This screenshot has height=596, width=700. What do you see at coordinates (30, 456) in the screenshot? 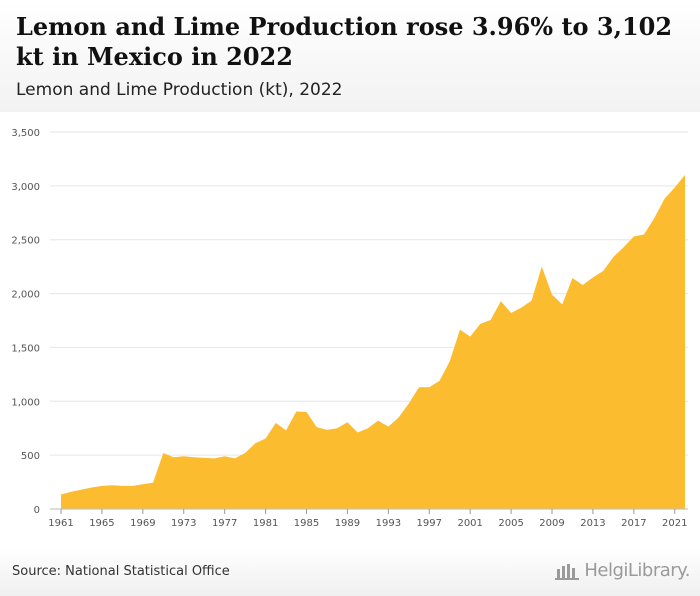
I see `y-tick-label: 500` at bounding box center [30, 456].